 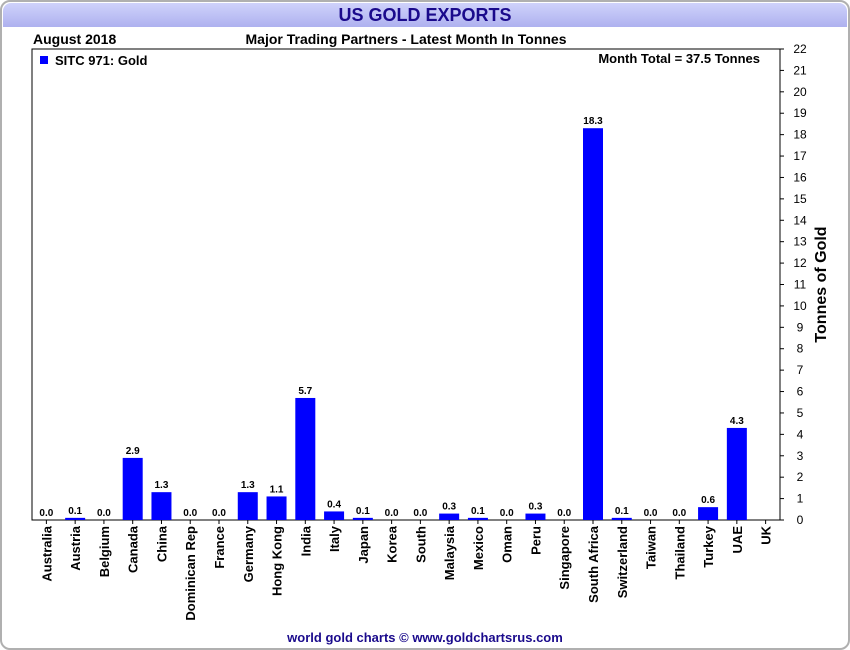 What do you see at coordinates (800, 92) in the screenshot?
I see `y-tick-label: 20` at bounding box center [800, 92].